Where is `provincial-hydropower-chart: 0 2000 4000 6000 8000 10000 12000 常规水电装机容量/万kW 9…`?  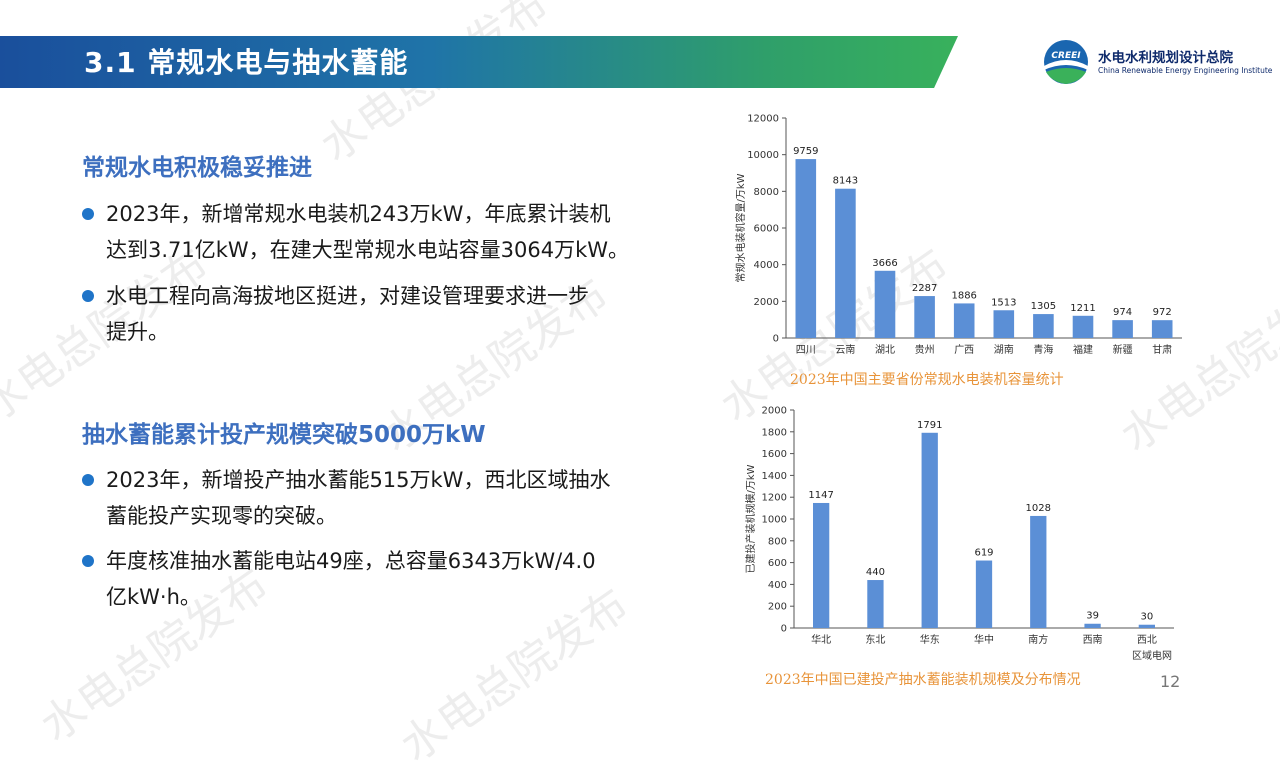 provincial-hydropower-chart: 0 2000 4000 6000 8000 10000 12000 常规水电装机容量/万kW 9… is located at coordinates (958, 235).